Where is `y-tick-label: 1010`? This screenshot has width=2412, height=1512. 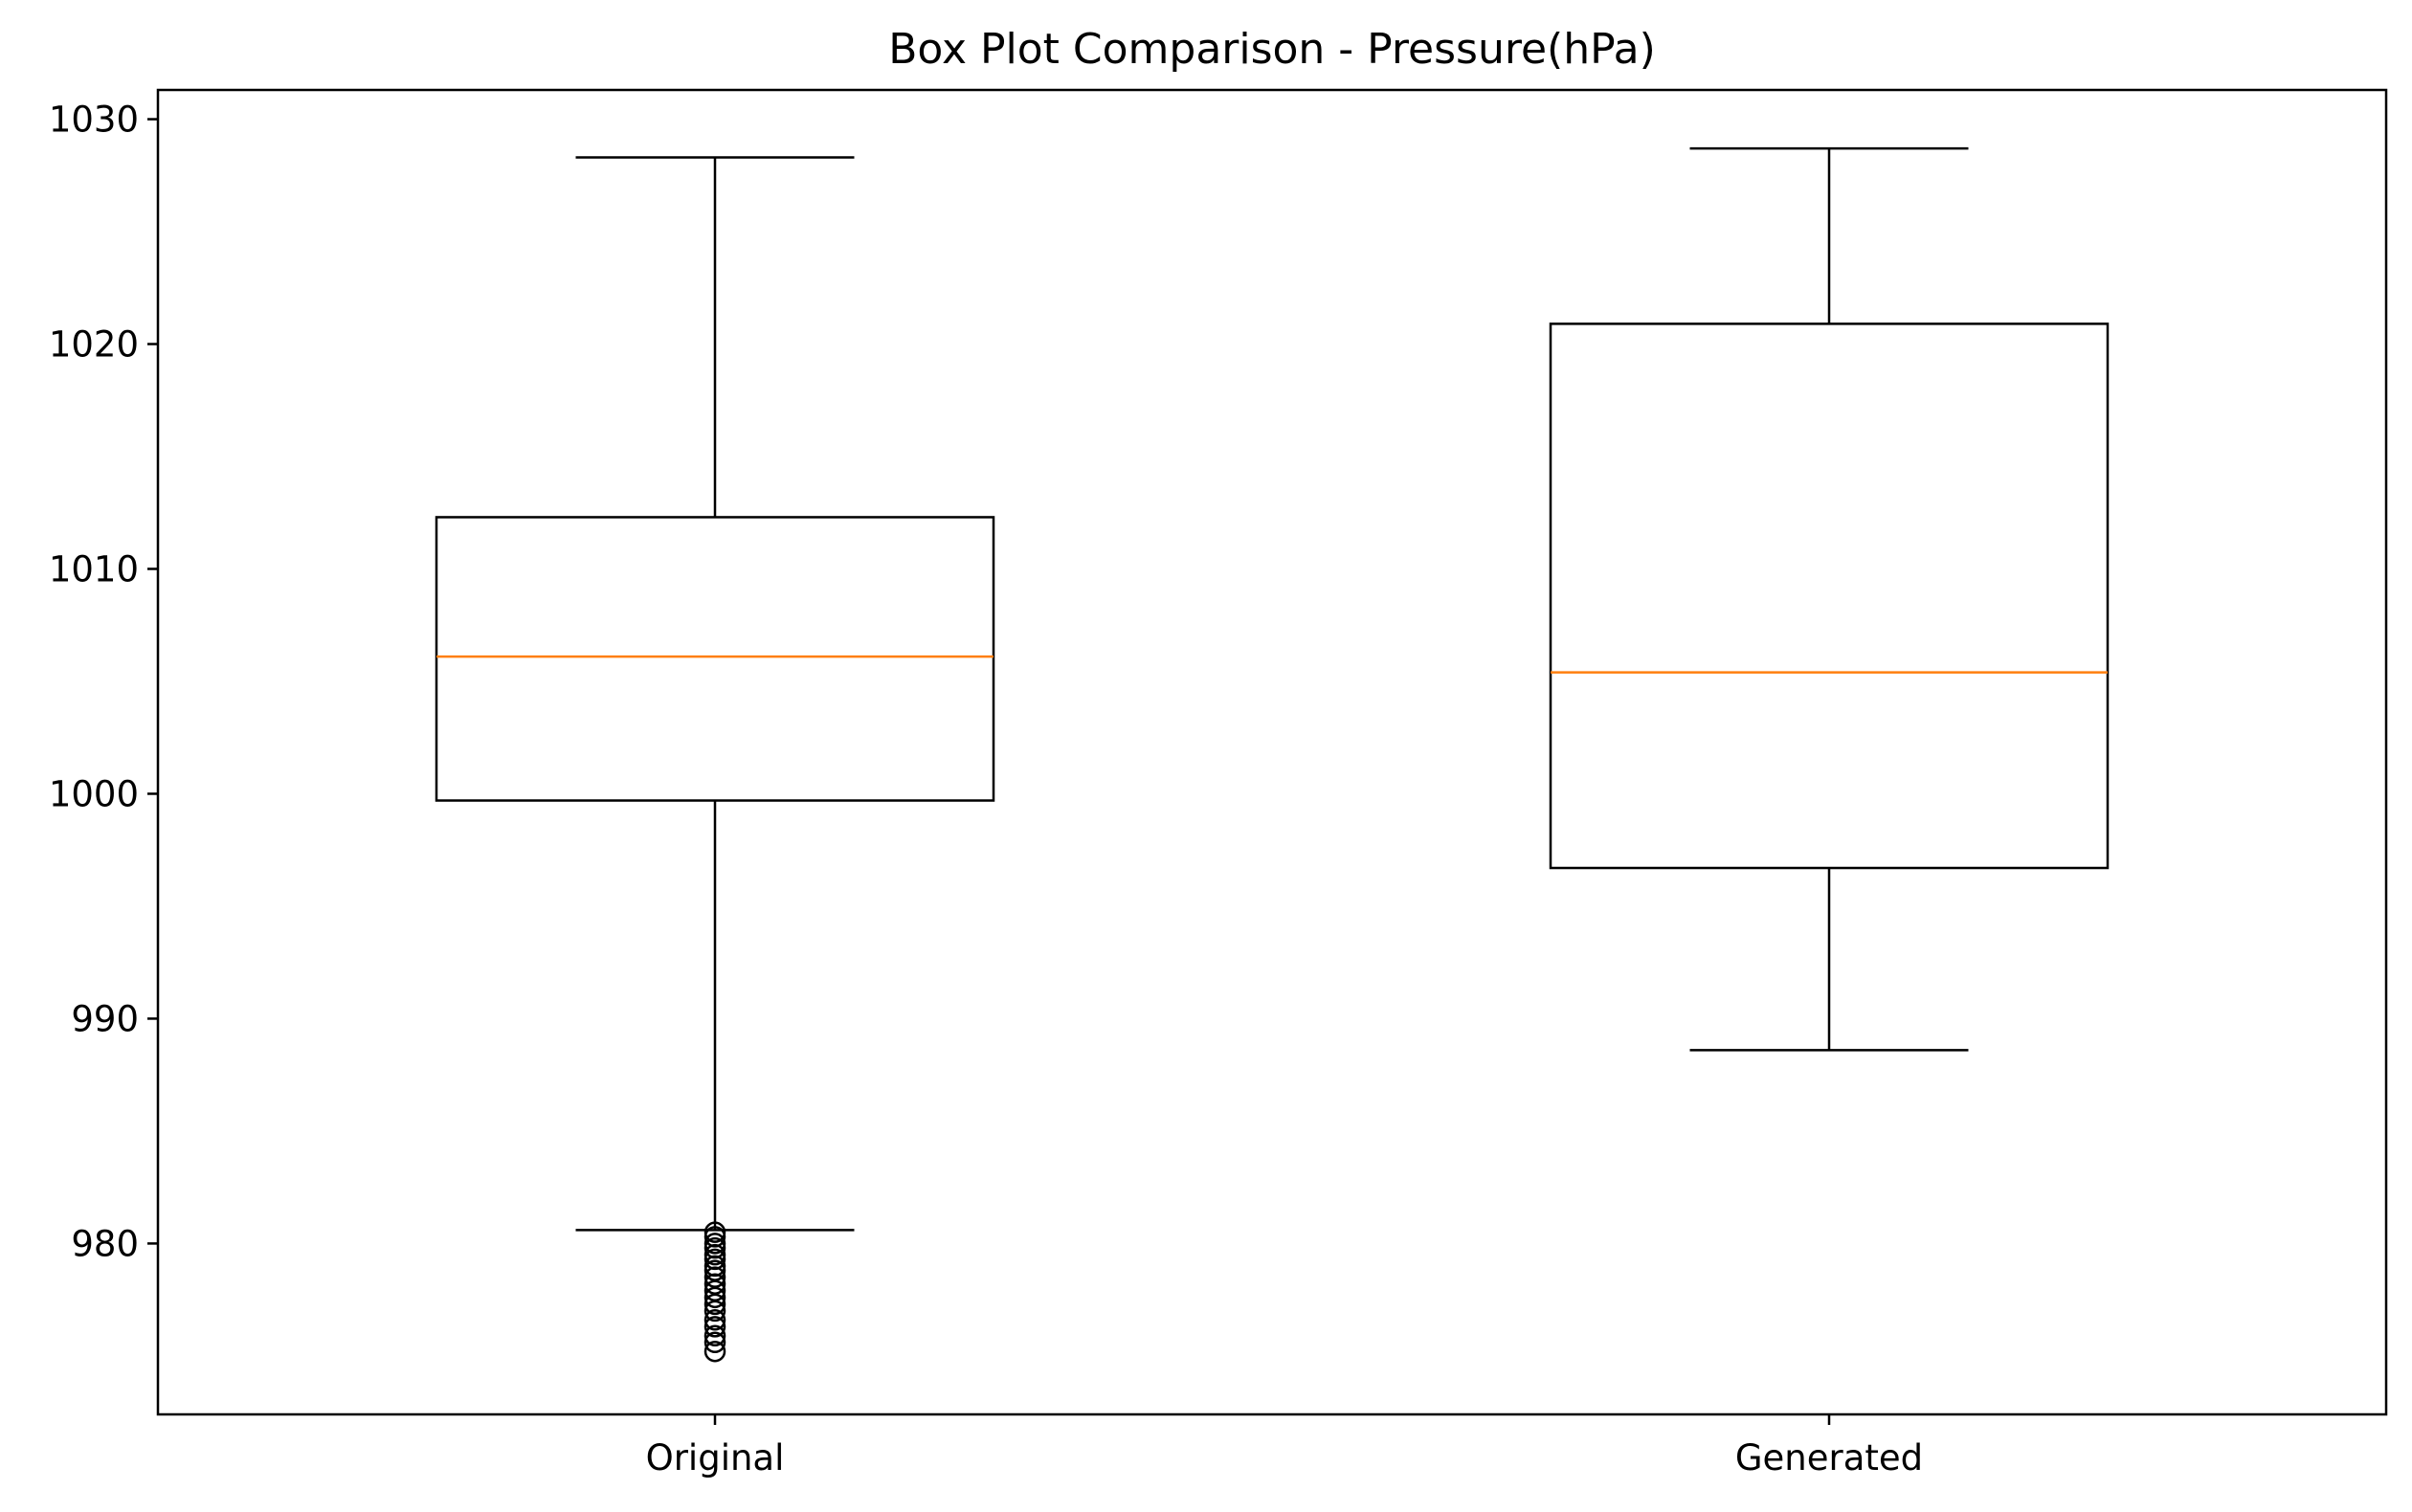
y-tick-label: 1010 is located at coordinates (94, 568).